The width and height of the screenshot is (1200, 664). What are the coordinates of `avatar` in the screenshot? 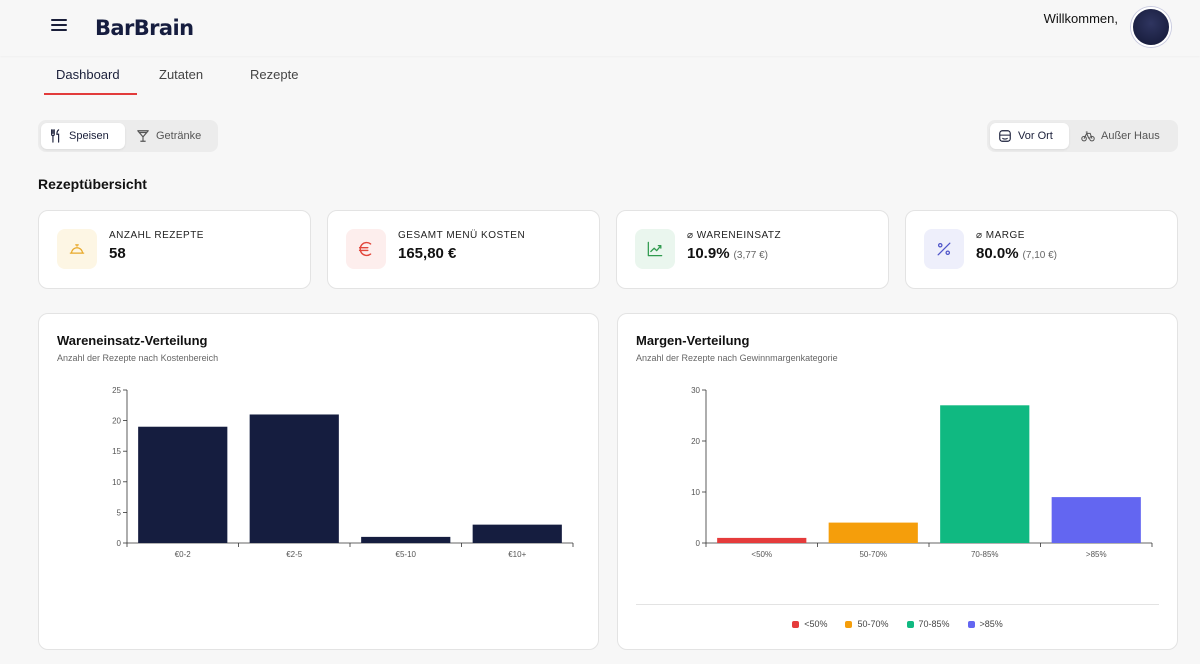 It's located at (1151, 27).